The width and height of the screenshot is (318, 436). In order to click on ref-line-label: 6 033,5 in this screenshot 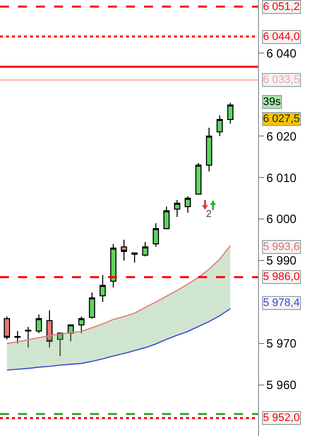, I will do `click(281, 80)`.